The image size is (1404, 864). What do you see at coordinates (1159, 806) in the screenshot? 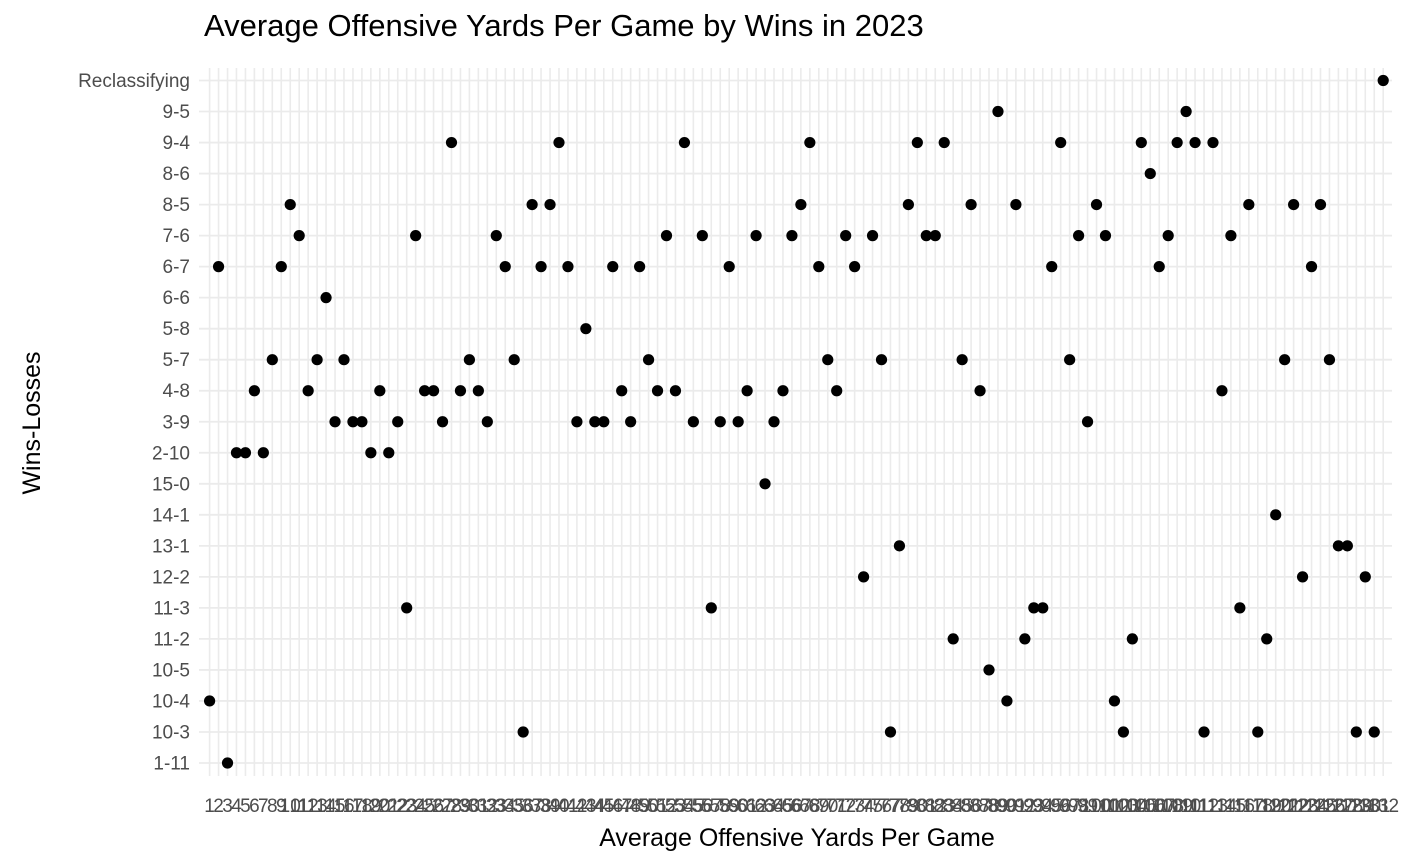
I see `x-tick-label: 107` at bounding box center [1159, 806].